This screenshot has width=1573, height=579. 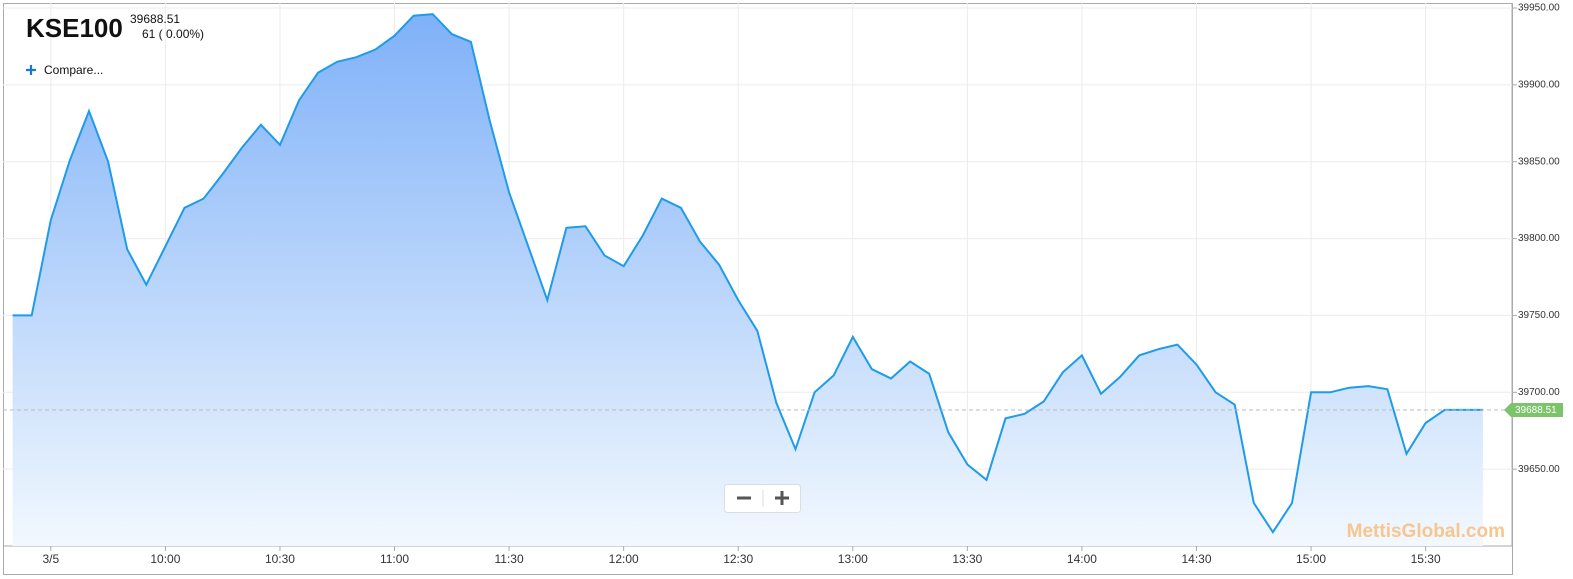 What do you see at coordinates (1539, 8) in the screenshot?
I see `y-tick-label: 39950.00` at bounding box center [1539, 8].